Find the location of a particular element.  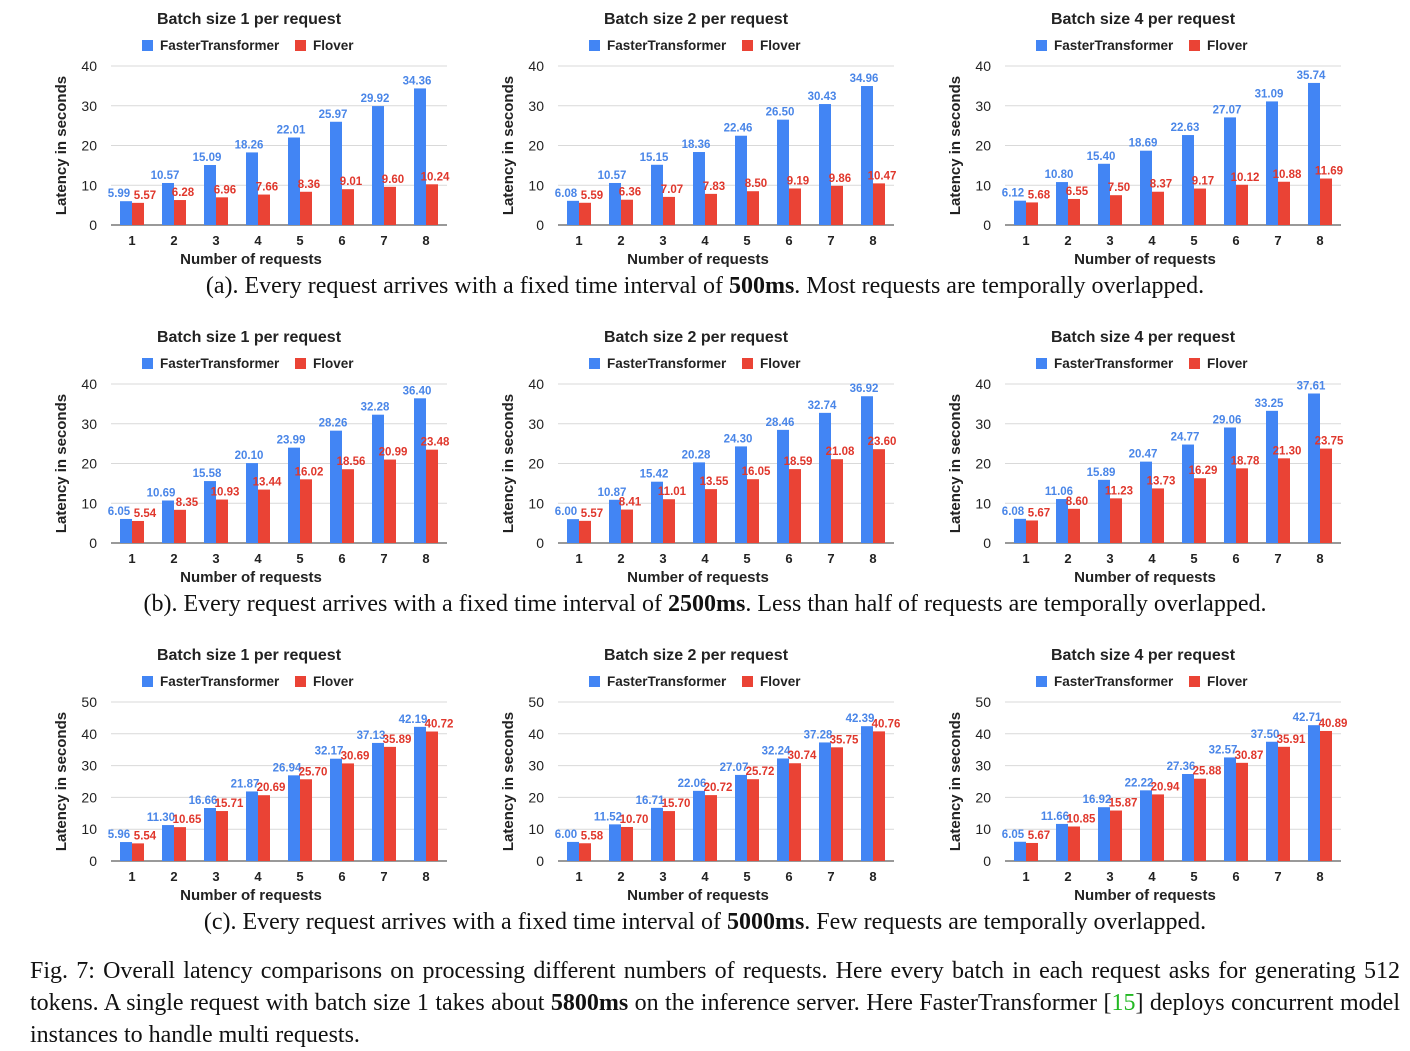

data-label-flover: 6.36 is located at coordinates (630, 193).